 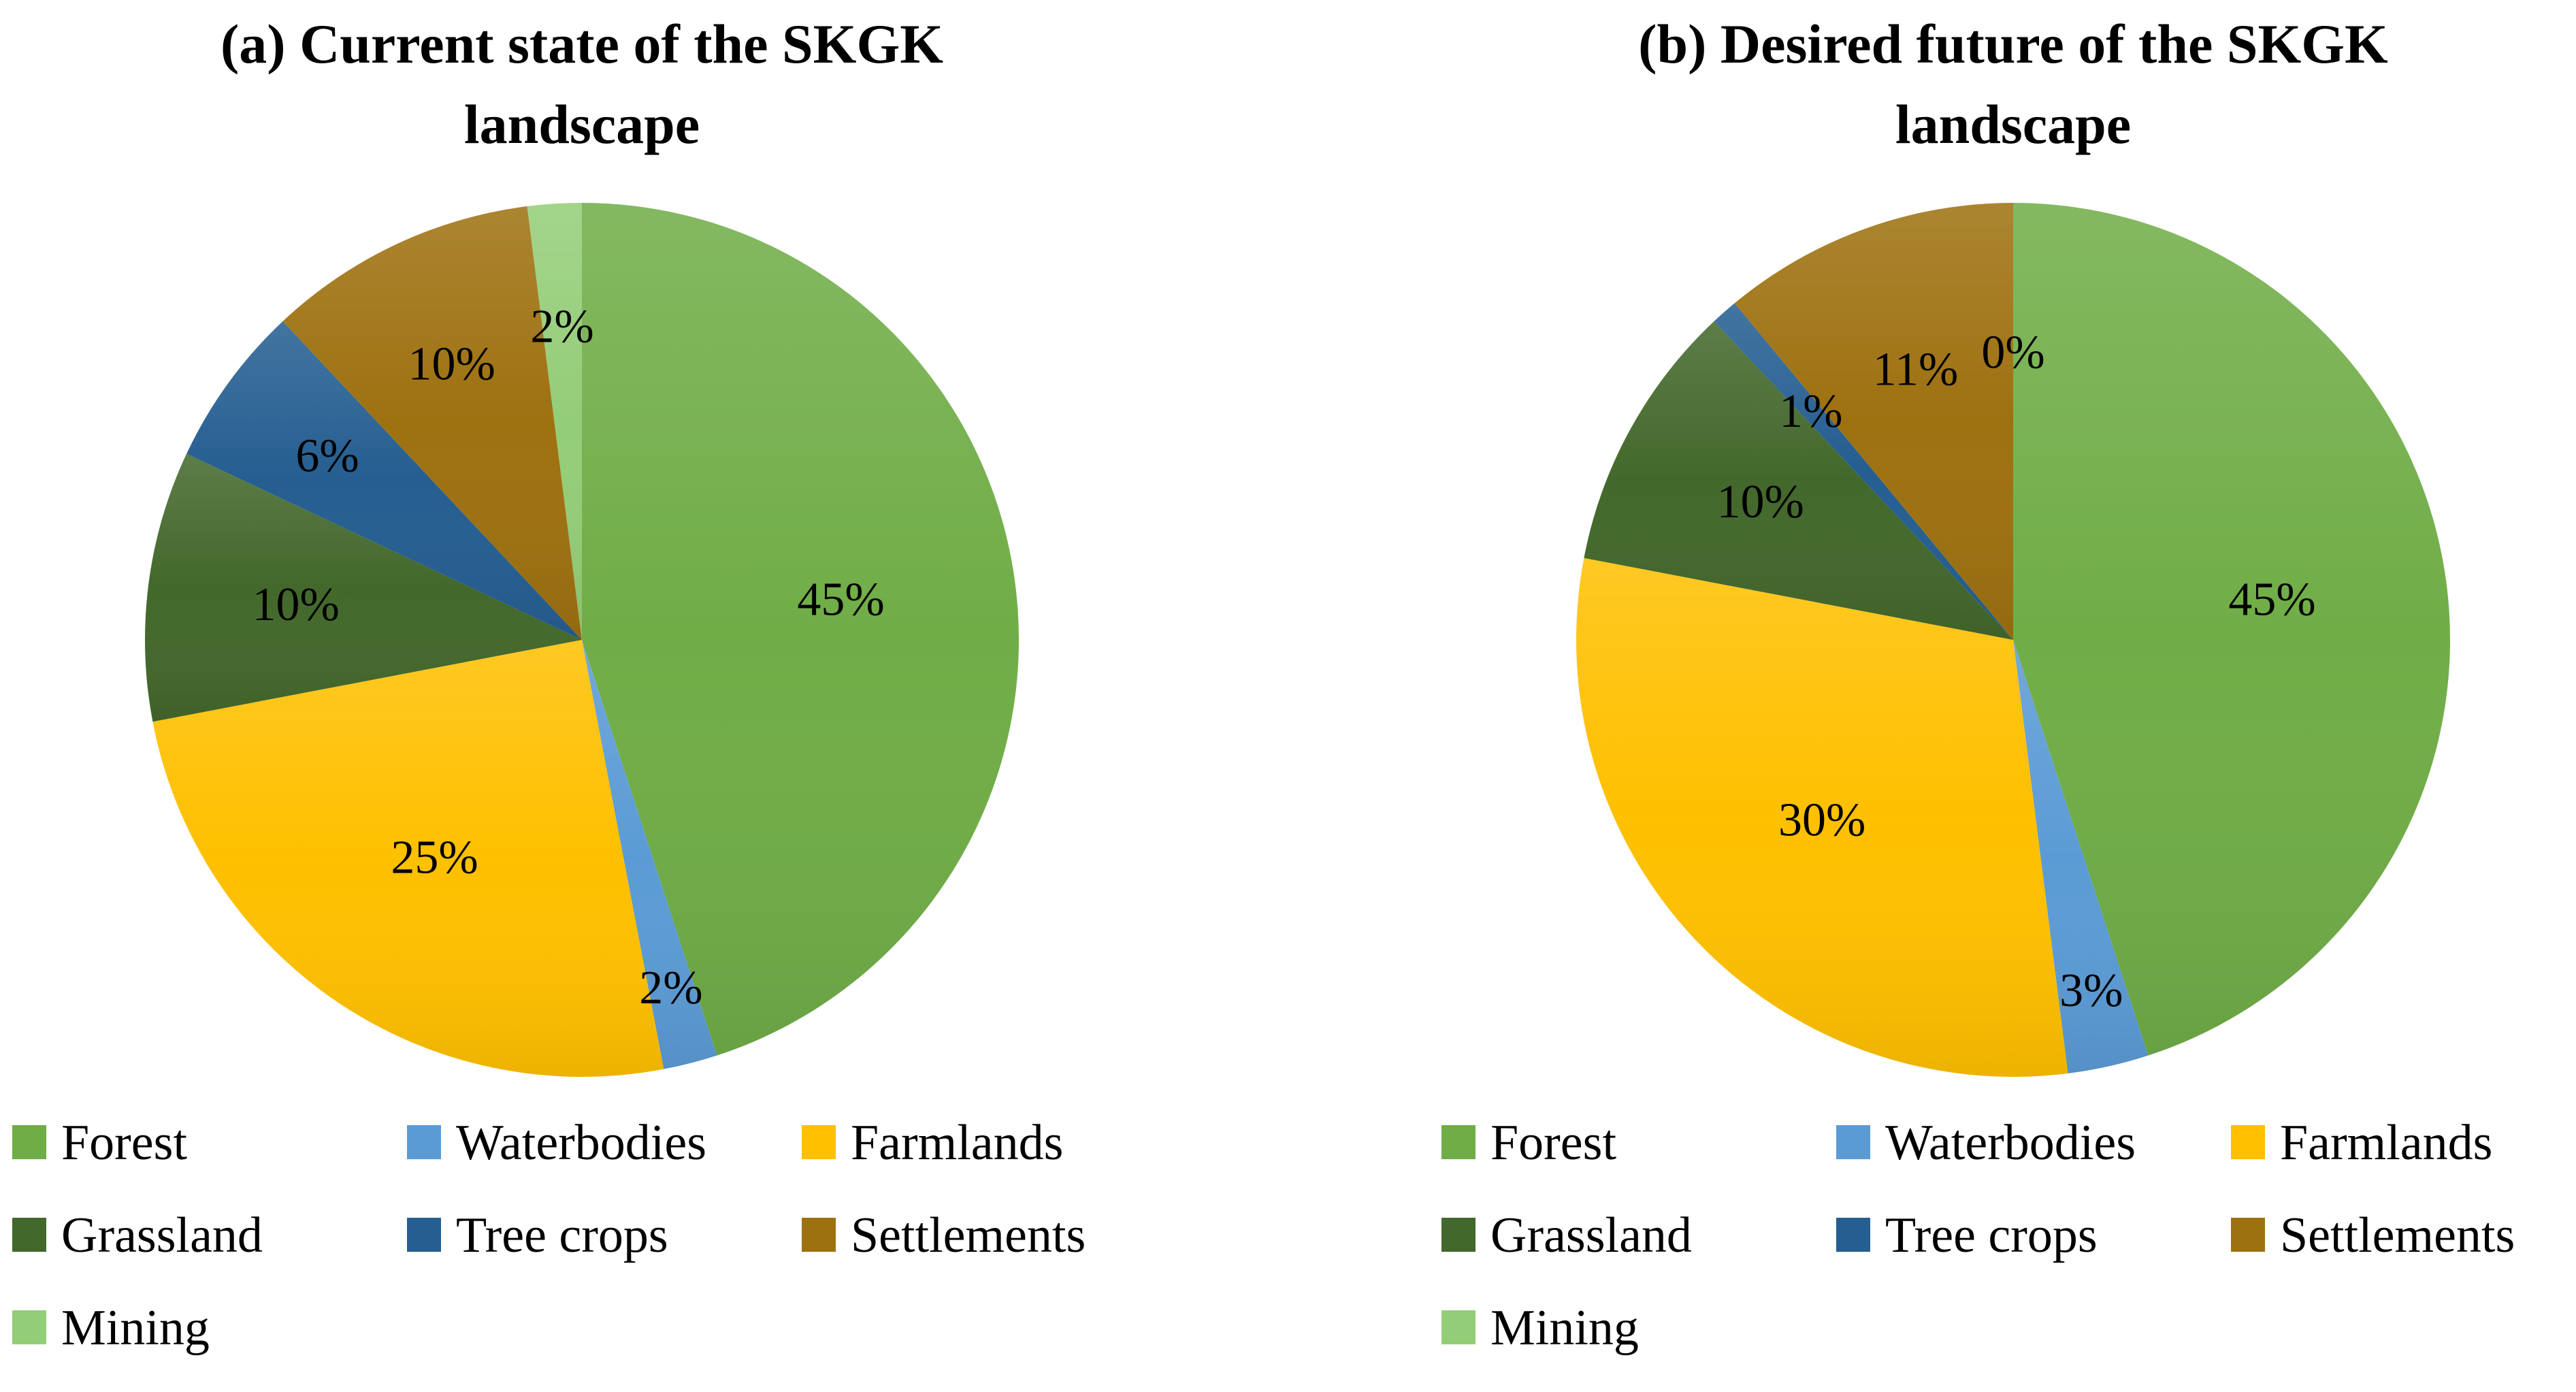 What do you see at coordinates (1916, 369) in the screenshot?
I see `data-label-settlements: 11%` at bounding box center [1916, 369].